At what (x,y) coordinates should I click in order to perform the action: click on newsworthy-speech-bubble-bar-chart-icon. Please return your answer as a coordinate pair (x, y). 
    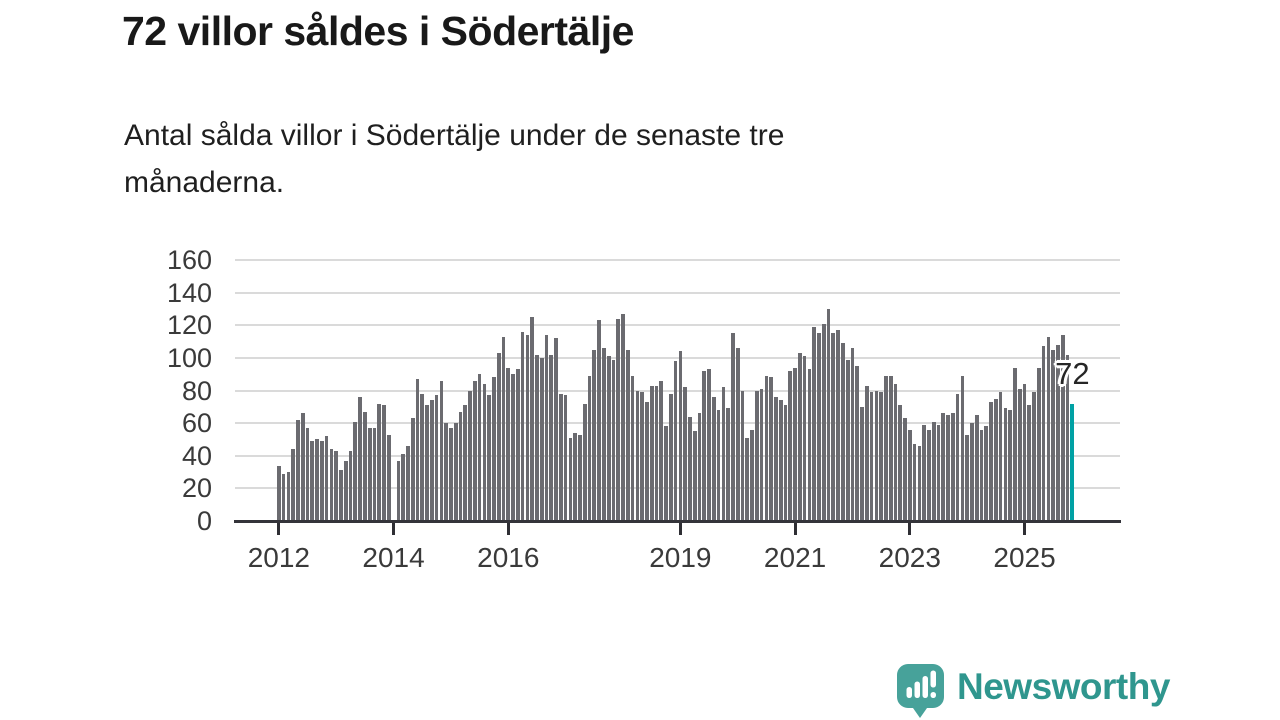
    Looking at the image, I should click on (920, 691).